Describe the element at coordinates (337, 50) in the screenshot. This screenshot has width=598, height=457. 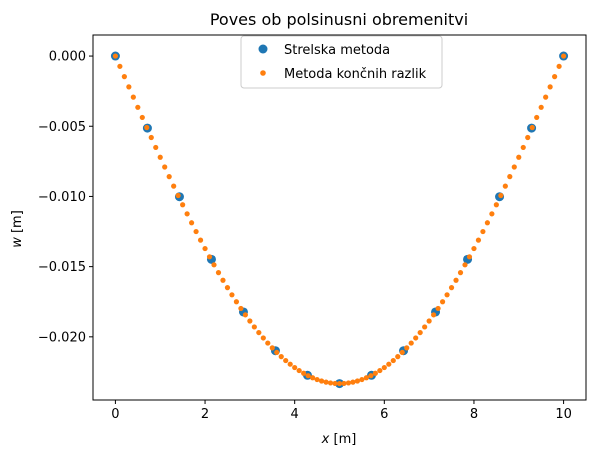
I see `legend-label-strelska: Strelska metoda` at that location.